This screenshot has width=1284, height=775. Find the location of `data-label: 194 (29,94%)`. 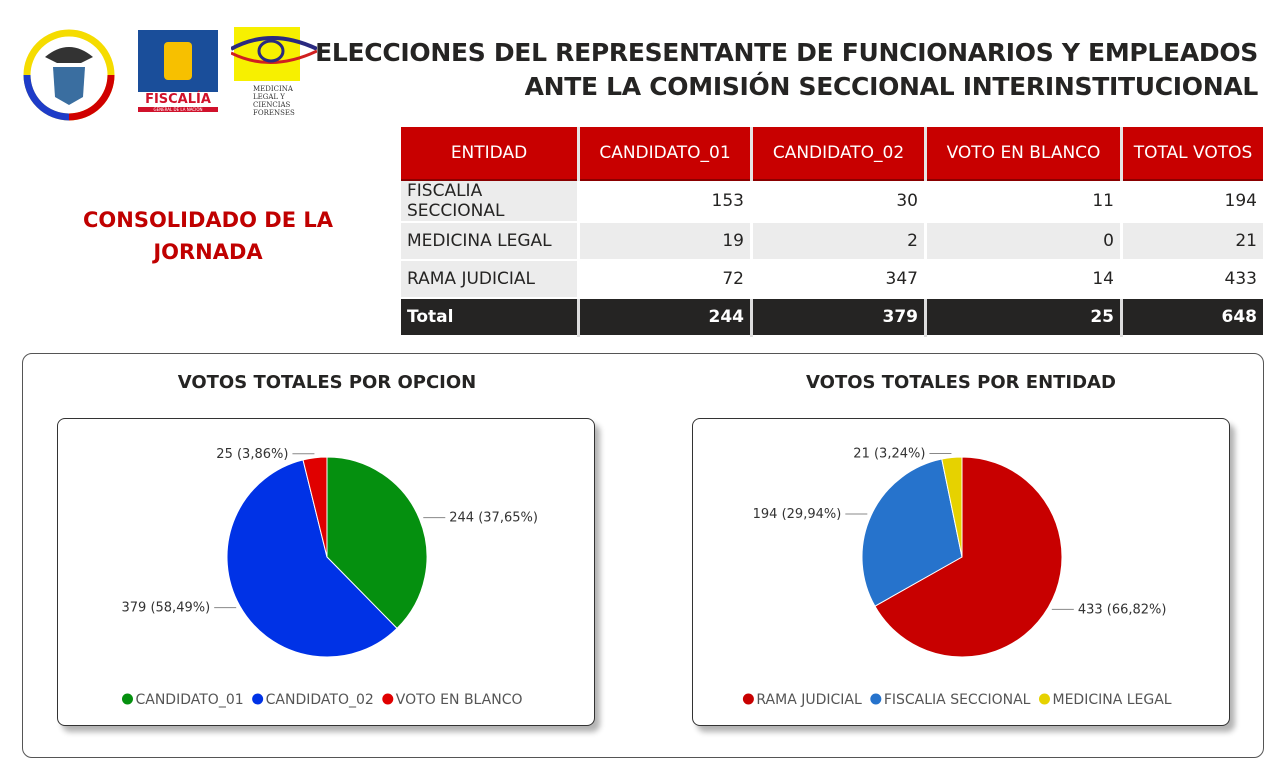

data-label: 194 (29,94%) is located at coordinates (797, 514).